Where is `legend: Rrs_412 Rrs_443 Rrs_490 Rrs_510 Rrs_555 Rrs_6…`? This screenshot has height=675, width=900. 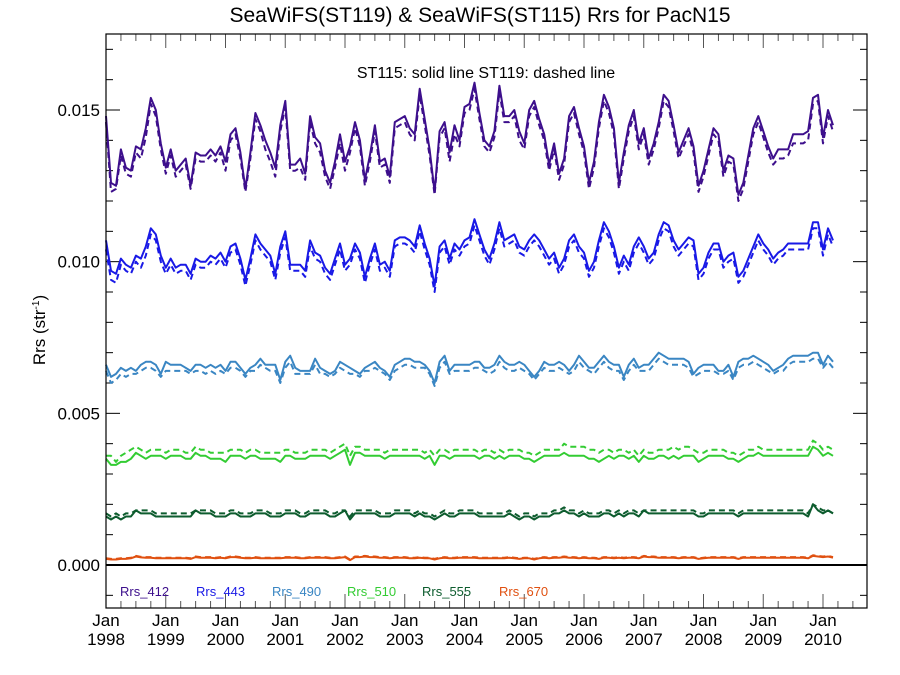 legend: Rrs_412 Rrs_443 Rrs_490 Rrs_510 Rrs_555 Rrs_6… is located at coordinates (334, 591).